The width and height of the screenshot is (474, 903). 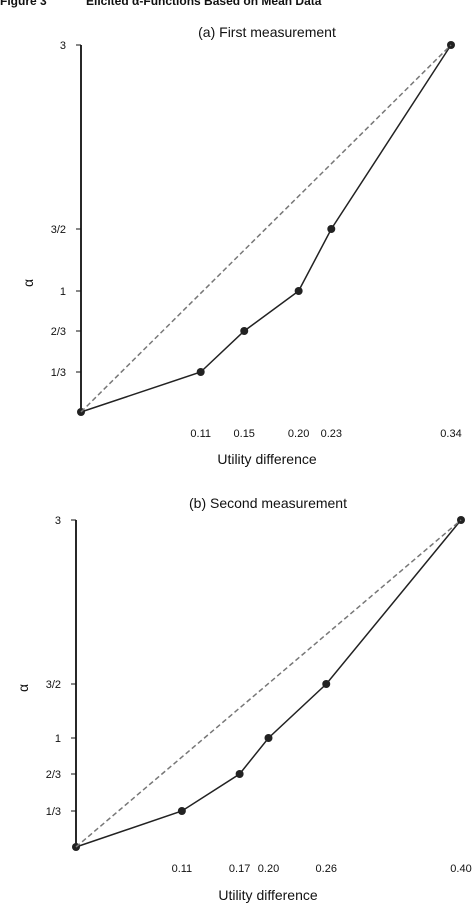 I want to click on x-tick-label: 0.40, so click(x=460, y=869).